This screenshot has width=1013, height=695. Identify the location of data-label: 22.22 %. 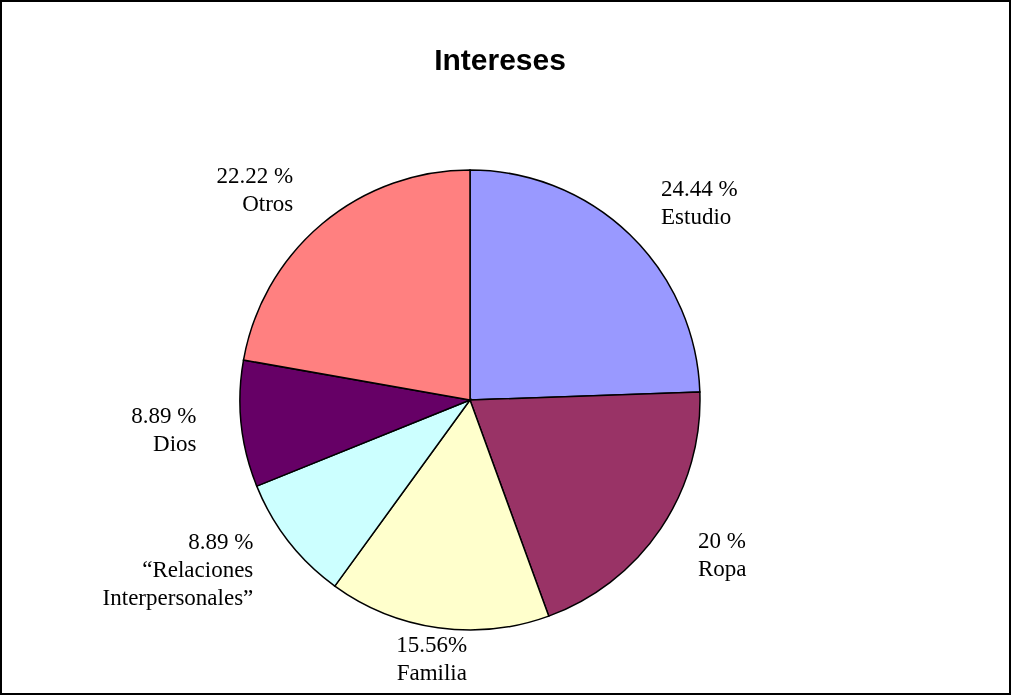
(255, 176).